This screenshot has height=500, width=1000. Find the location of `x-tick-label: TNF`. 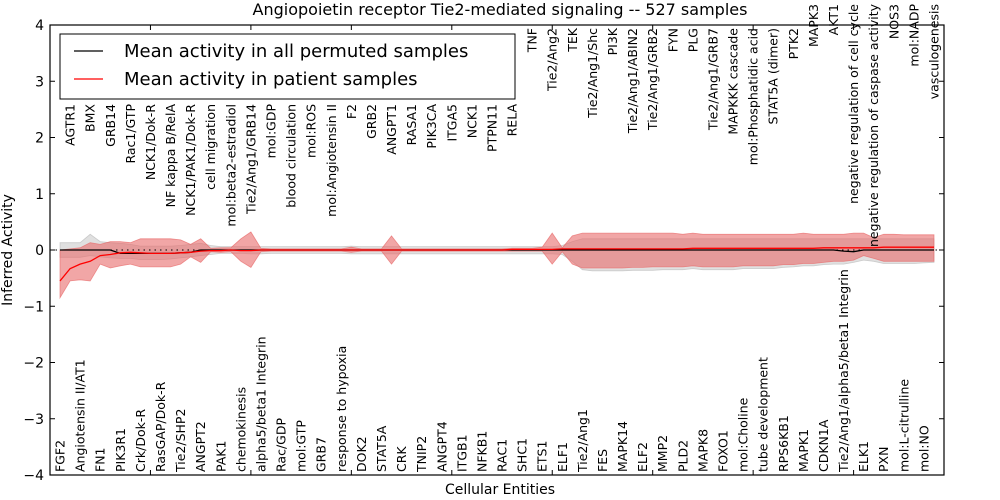

x-tick-label: TNF is located at coordinates (532, 40).